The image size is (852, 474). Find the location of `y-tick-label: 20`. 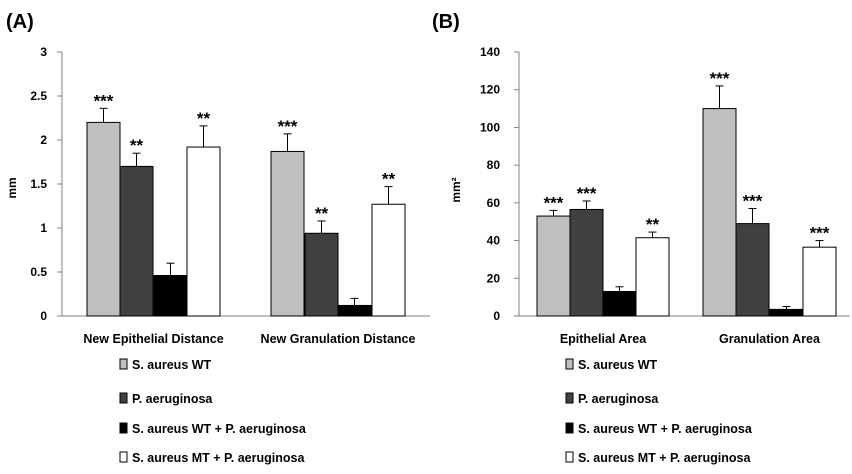

y-tick-label: 20 is located at coordinates (494, 278).